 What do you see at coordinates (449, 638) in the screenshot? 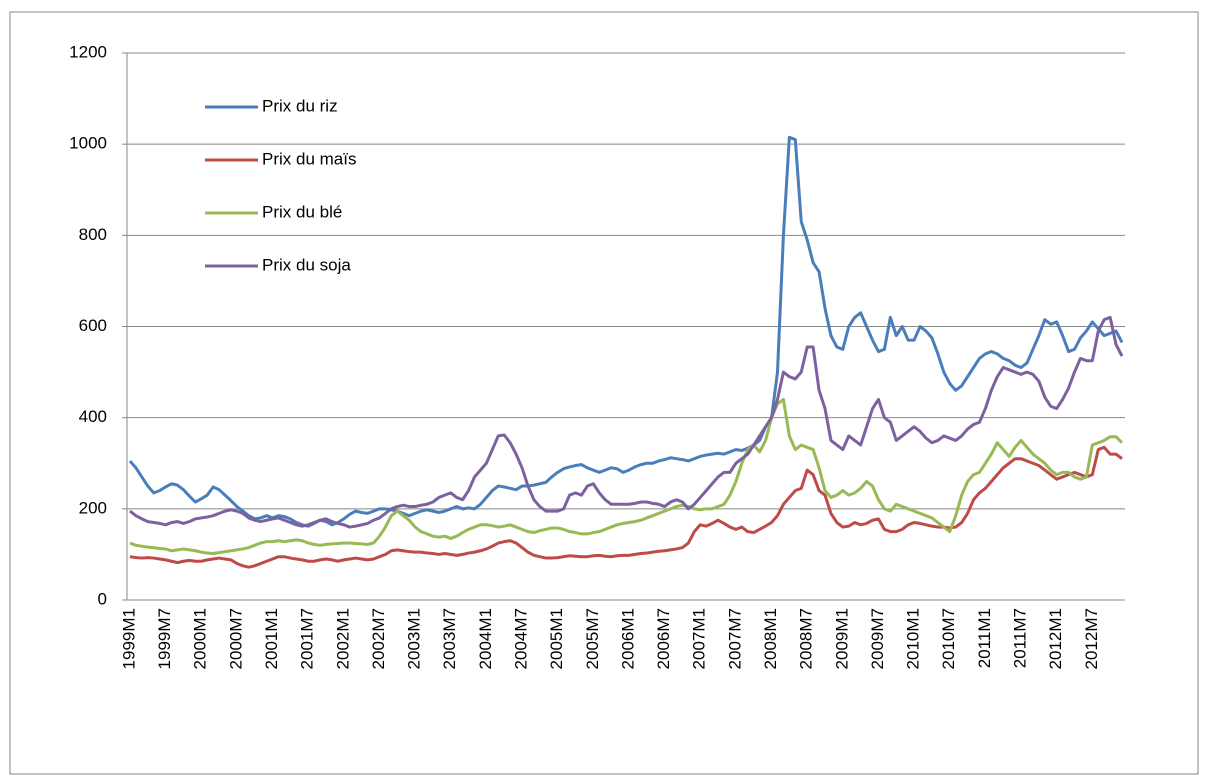
I see `x-tick-label: 2003M7` at bounding box center [449, 638].